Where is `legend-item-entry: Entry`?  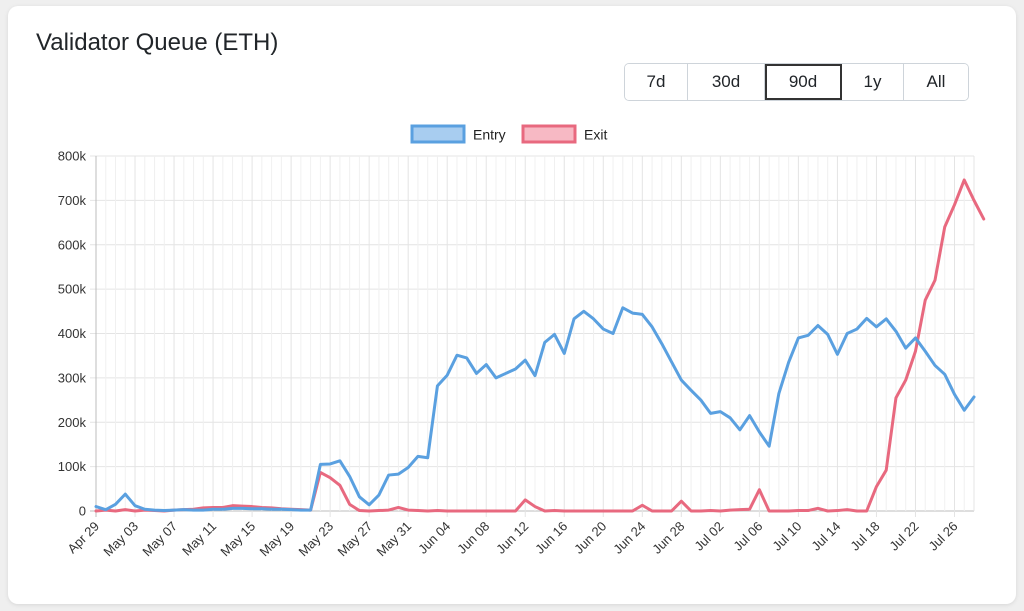 legend-item-entry: Entry is located at coordinates (458, 134).